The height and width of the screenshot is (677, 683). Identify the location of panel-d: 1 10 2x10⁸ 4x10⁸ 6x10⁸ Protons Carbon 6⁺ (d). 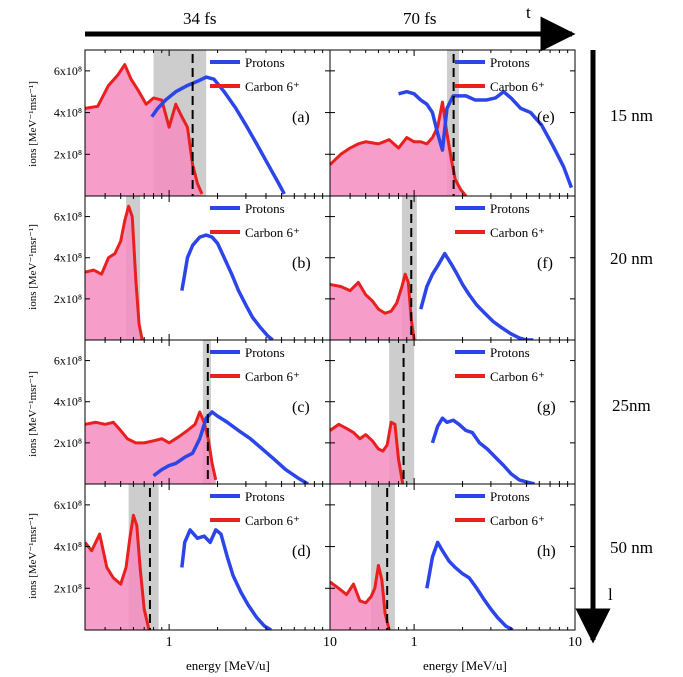
(195, 566).